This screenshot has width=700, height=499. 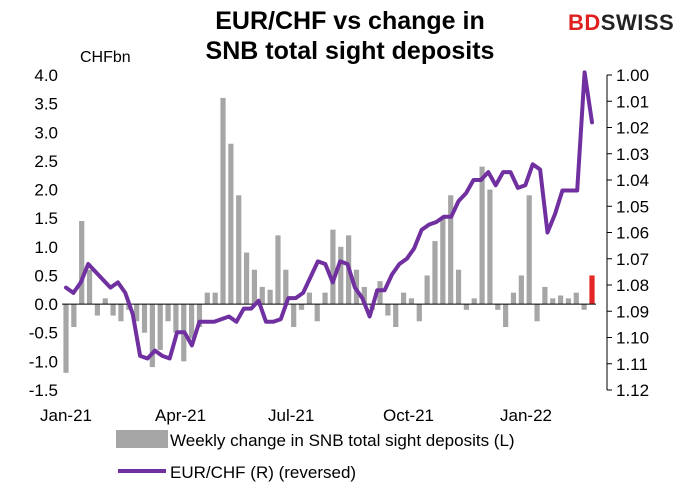 What do you see at coordinates (632, 390) in the screenshot?
I see `right-tick-label: 1.12` at bounding box center [632, 390].